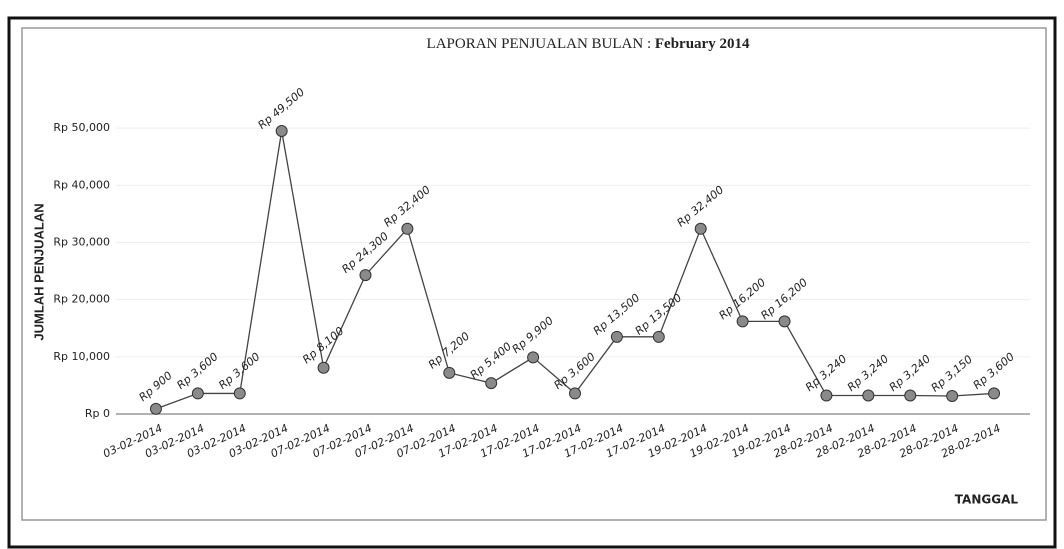 This screenshot has height=549, width=1064. What do you see at coordinates (987, 500) in the screenshot?
I see `x-axis-label: TANGGAL` at bounding box center [987, 500].